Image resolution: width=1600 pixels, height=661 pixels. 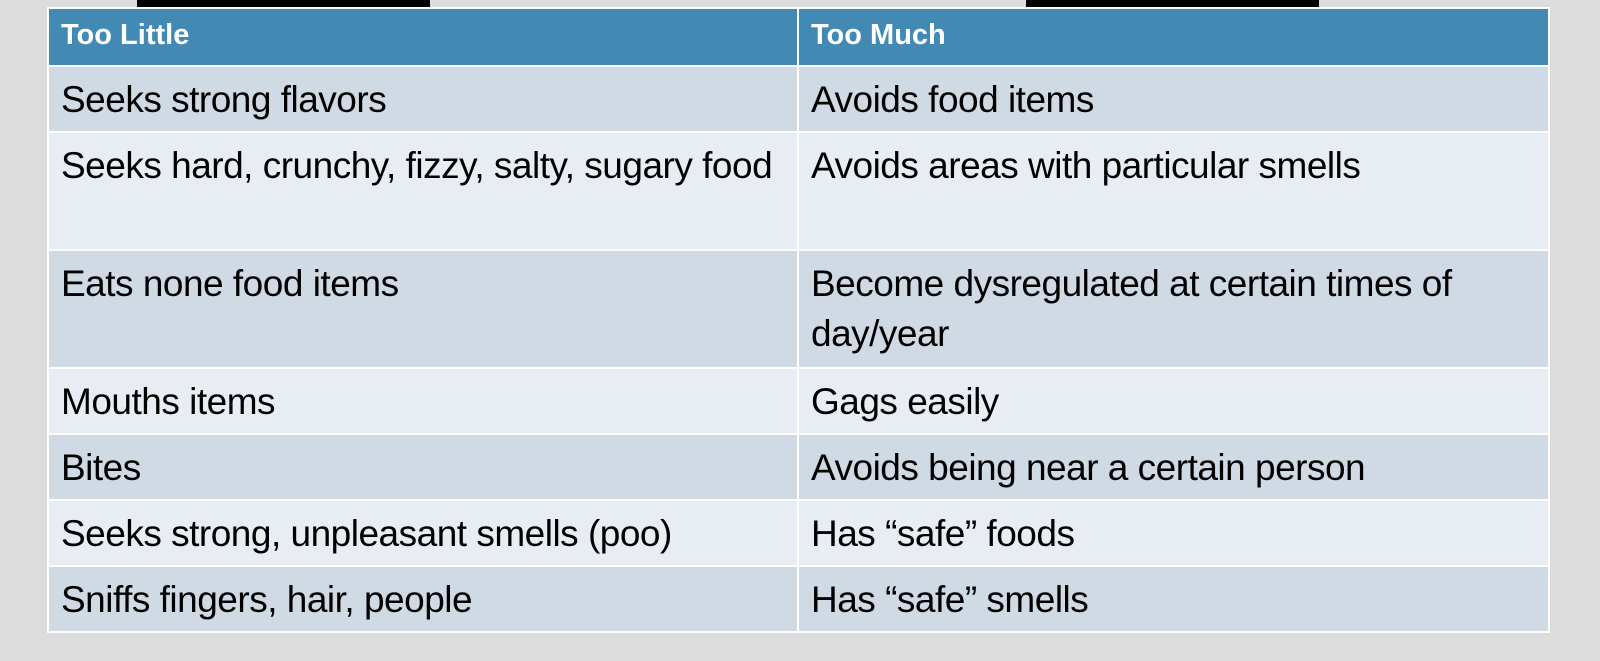 I want to click on cell-too-little: Seeks strong flavors, so click(x=423, y=99).